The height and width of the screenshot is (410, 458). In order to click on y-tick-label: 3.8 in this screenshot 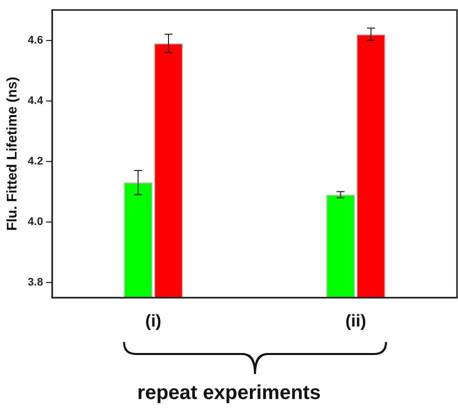, I will do `click(36, 282)`.